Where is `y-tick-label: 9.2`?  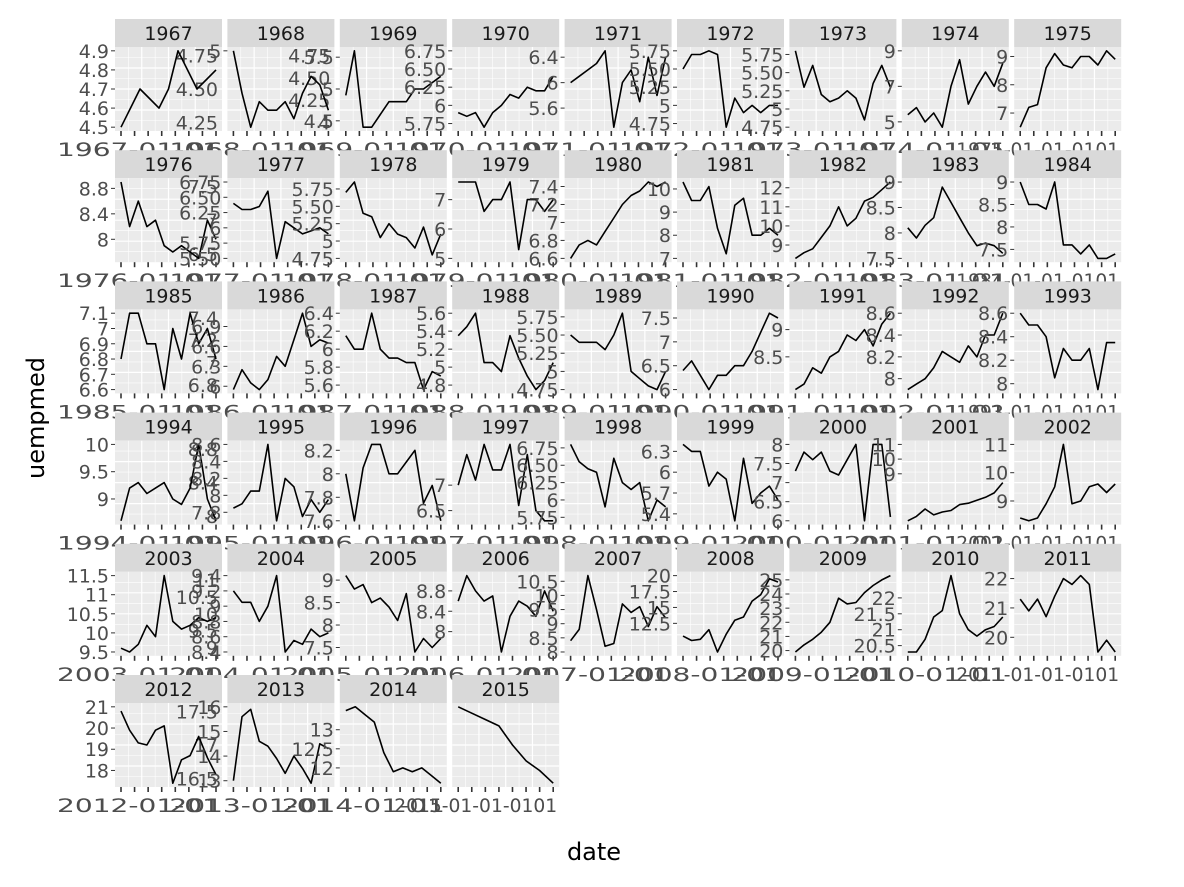
y-tick-label: 9.2 is located at coordinates (206, 592).